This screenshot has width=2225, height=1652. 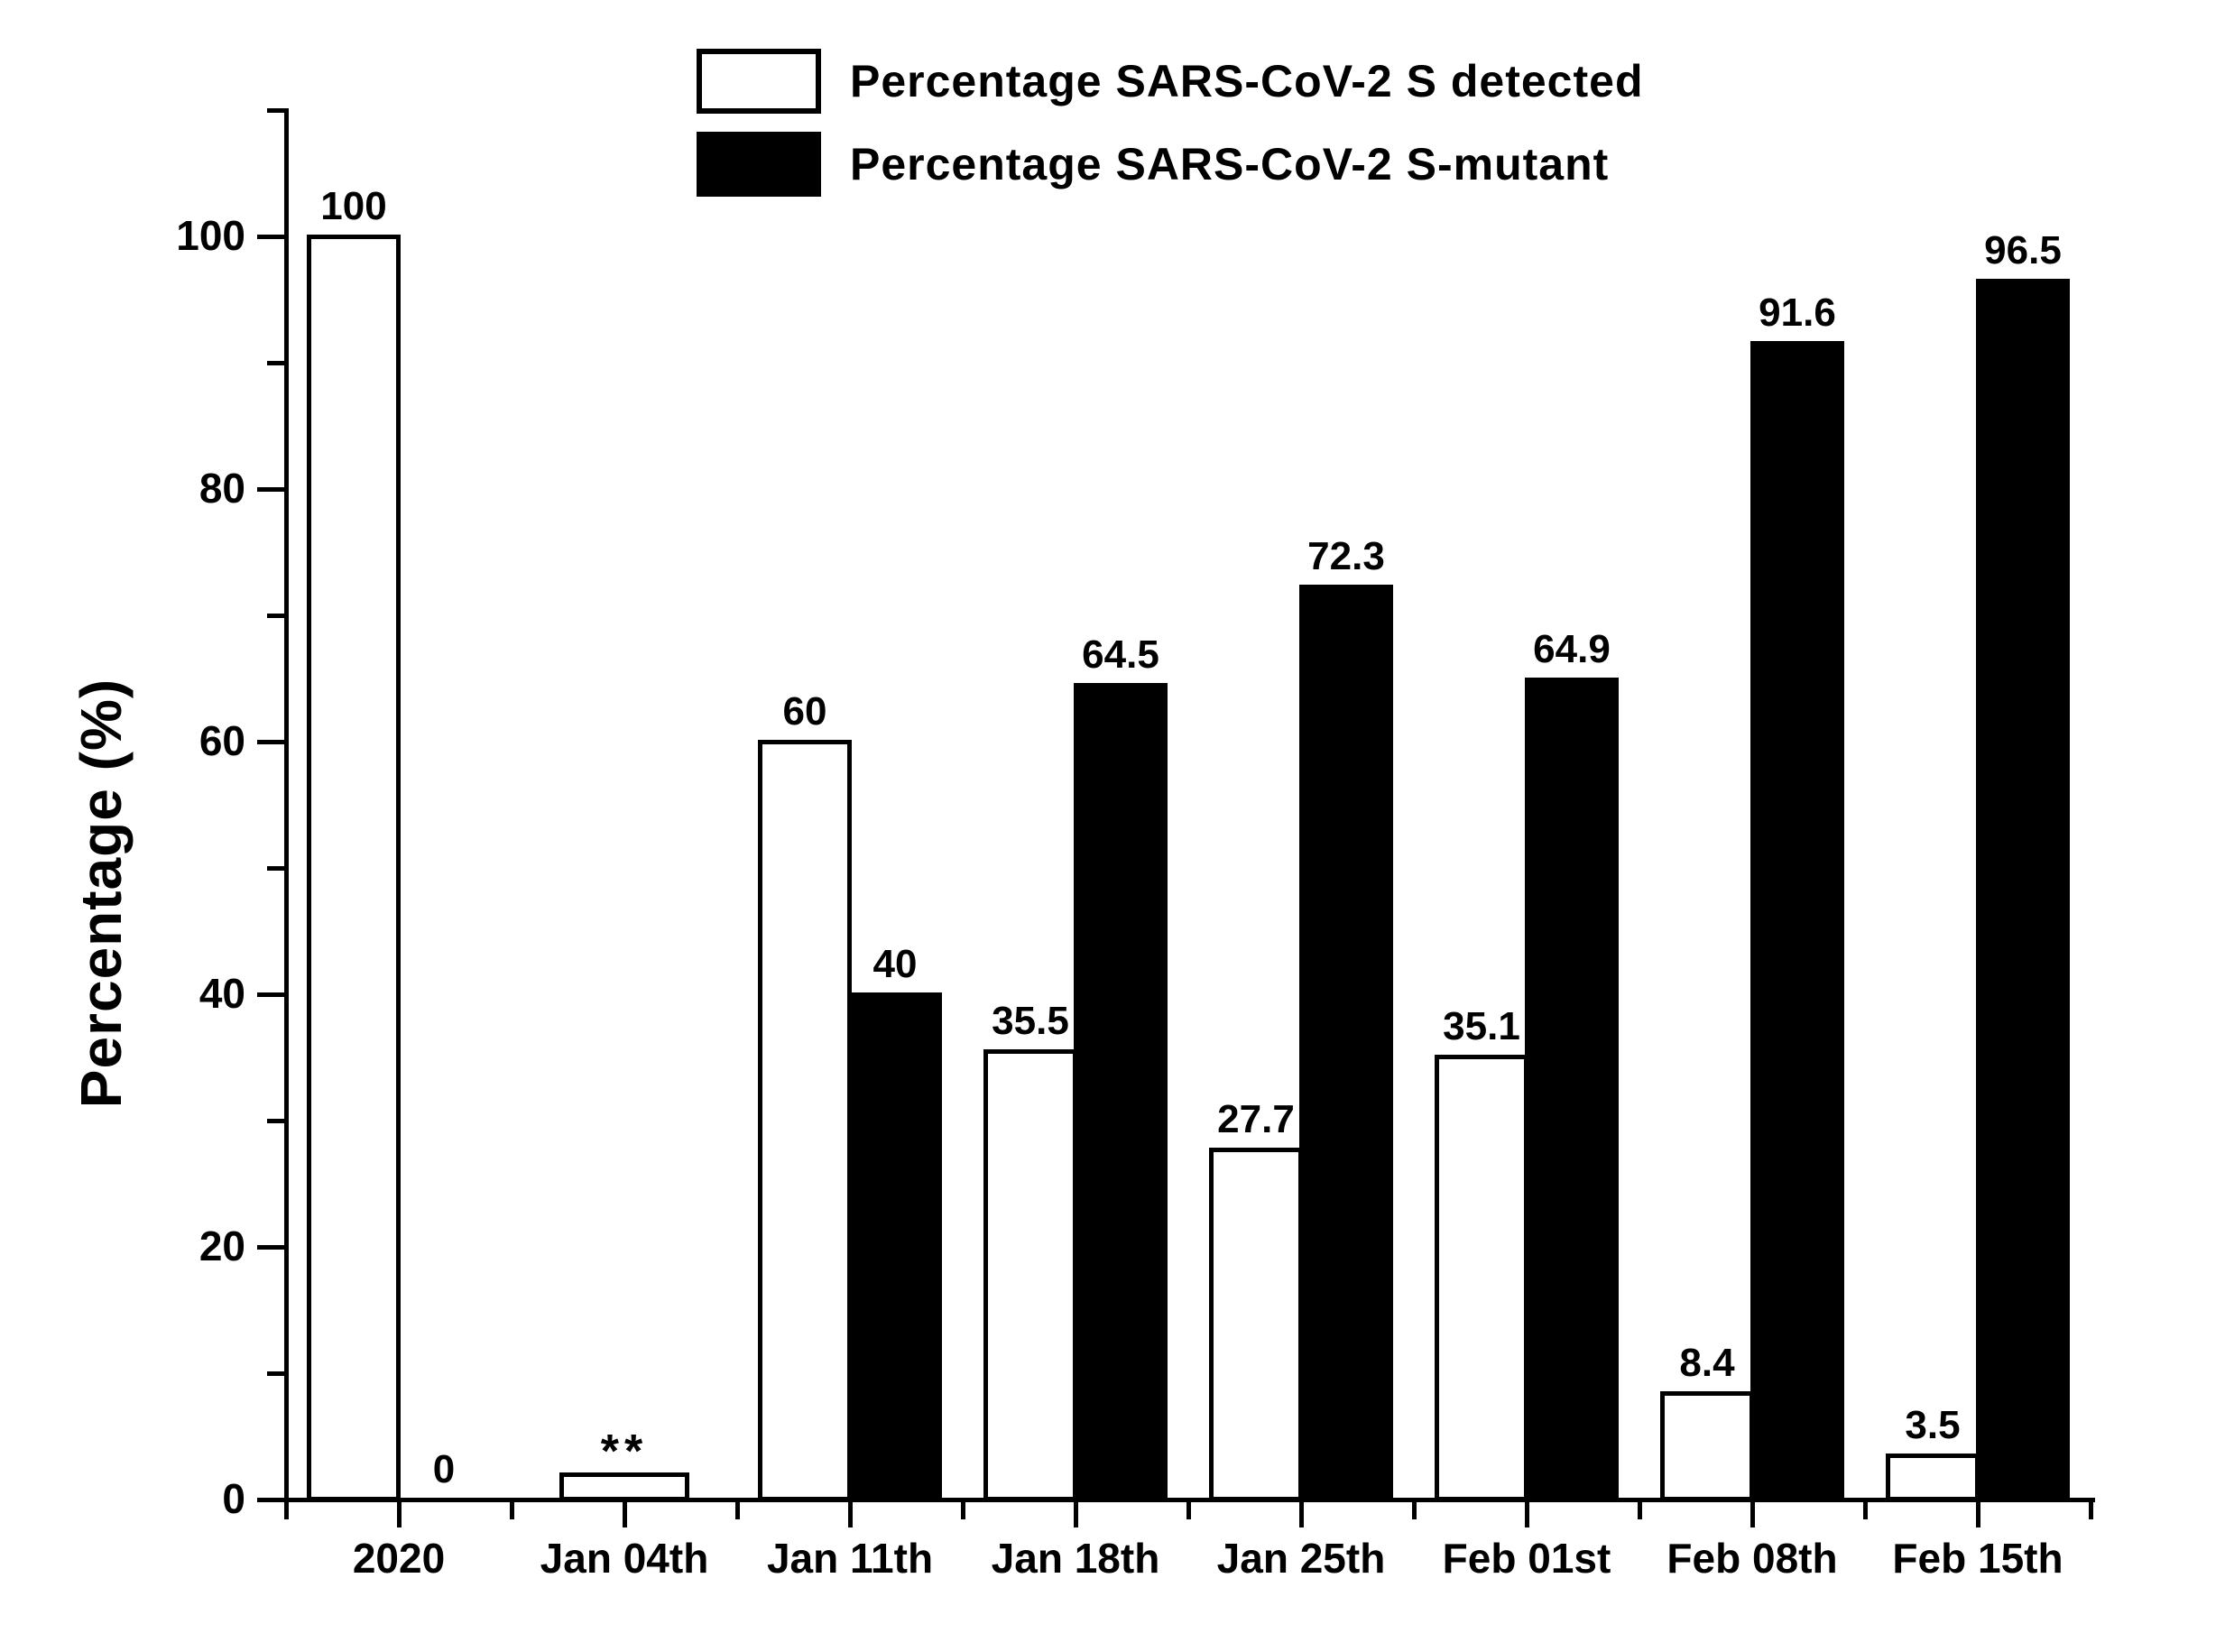 What do you see at coordinates (221, 1246) in the screenshot?
I see `y-tick-label: 20` at bounding box center [221, 1246].